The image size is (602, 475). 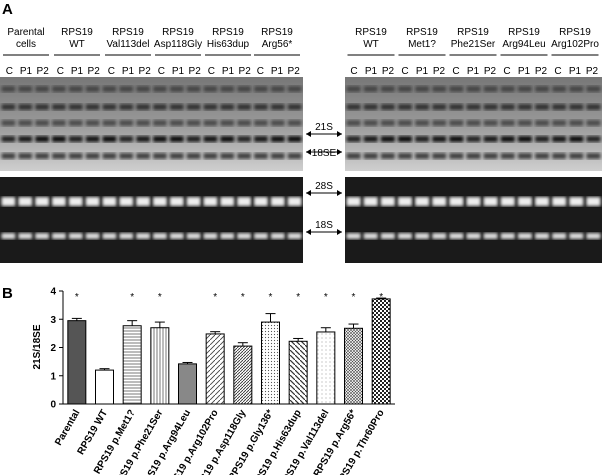 What do you see at coordinates (53, 320) in the screenshot?
I see `y-tick-label: 3` at bounding box center [53, 320].